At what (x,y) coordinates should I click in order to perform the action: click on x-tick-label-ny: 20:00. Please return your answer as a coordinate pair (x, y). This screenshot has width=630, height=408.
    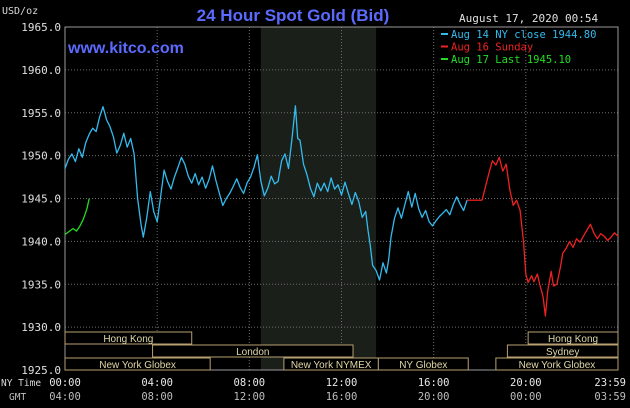
    Looking at the image, I should click on (526, 383).